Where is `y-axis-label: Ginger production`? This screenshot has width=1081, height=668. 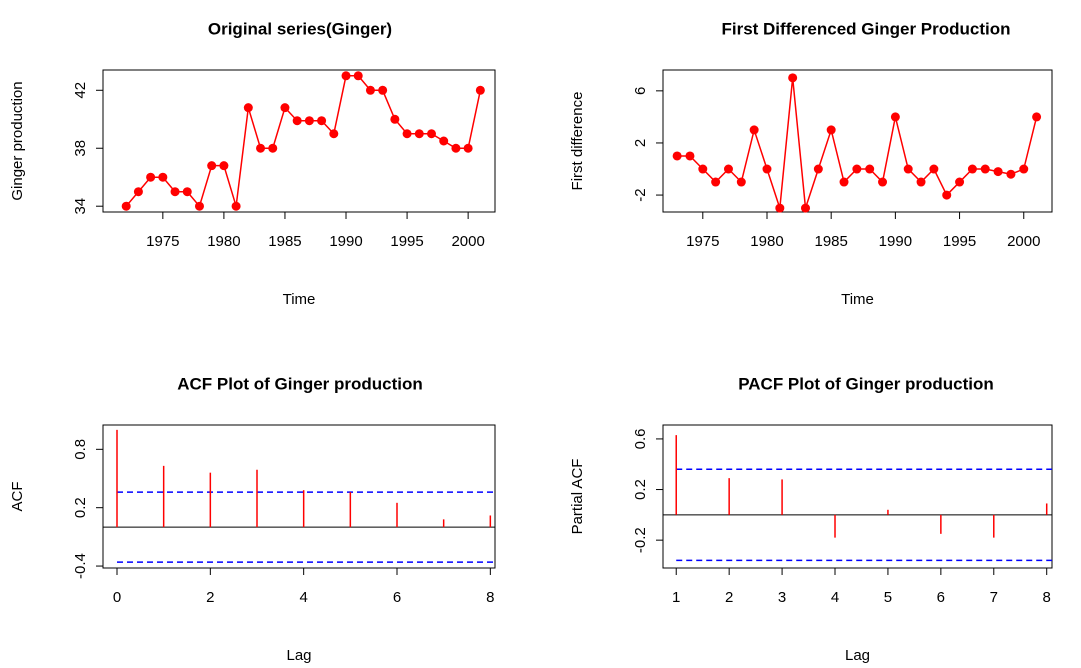 y-axis-label: Ginger production is located at coordinates (17, 140).